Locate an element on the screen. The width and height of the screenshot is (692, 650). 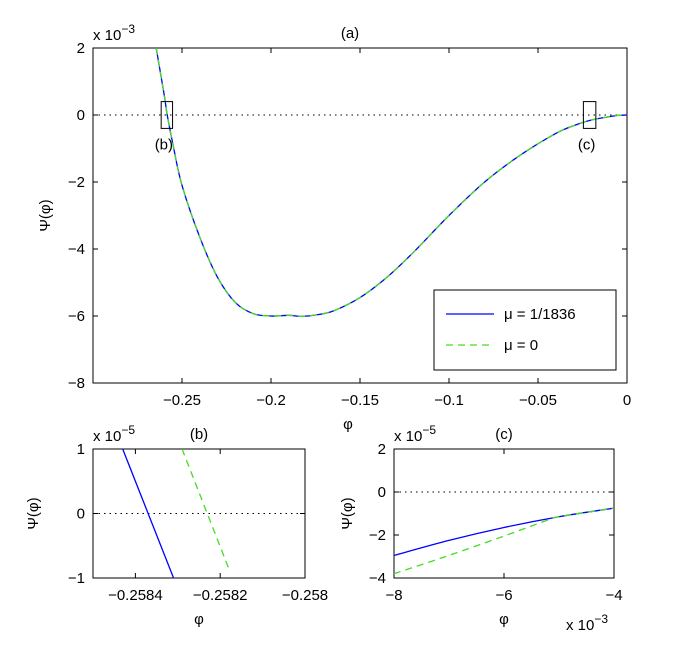
zoom-box-b is located at coordinates (167, 115).